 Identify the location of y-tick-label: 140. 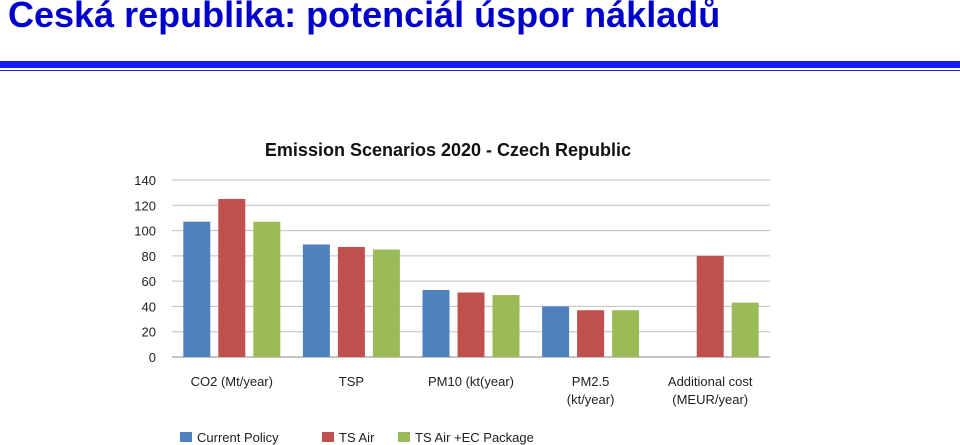
(145, 180).